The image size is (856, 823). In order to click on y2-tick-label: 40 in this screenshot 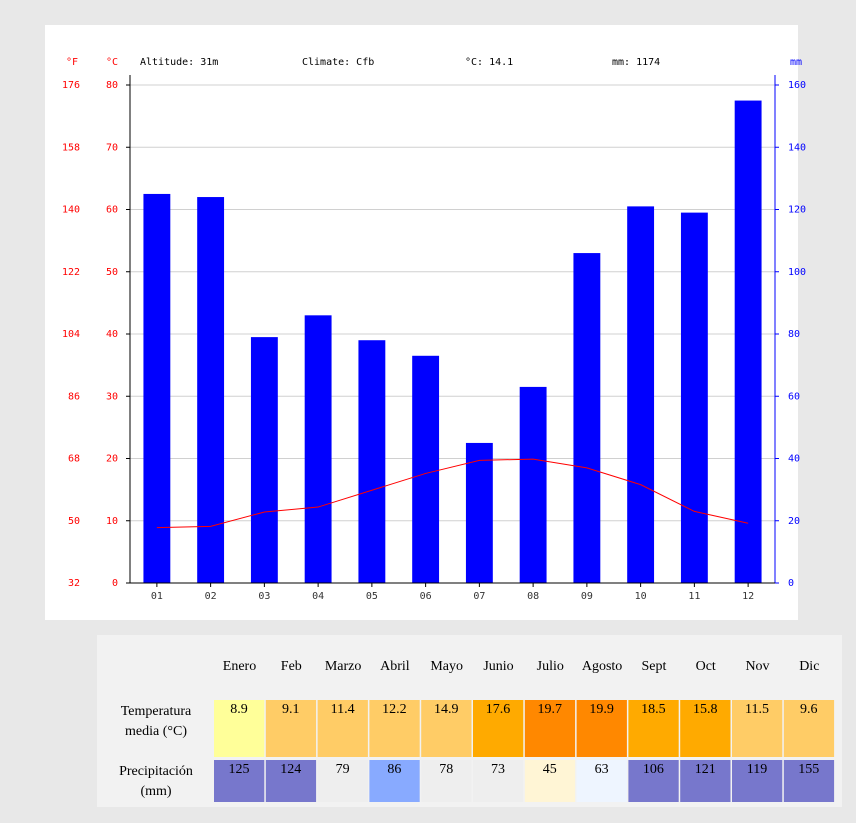, I will do `click(794, 459)`.